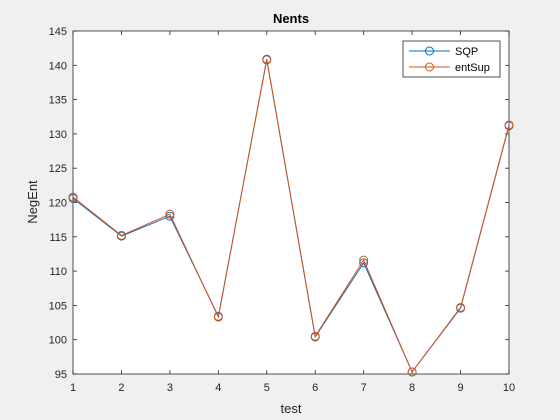 Image resolution: width=560 pixels, height=420 pixels. I want to click on legend-marker-entsup, so click(429, 67).